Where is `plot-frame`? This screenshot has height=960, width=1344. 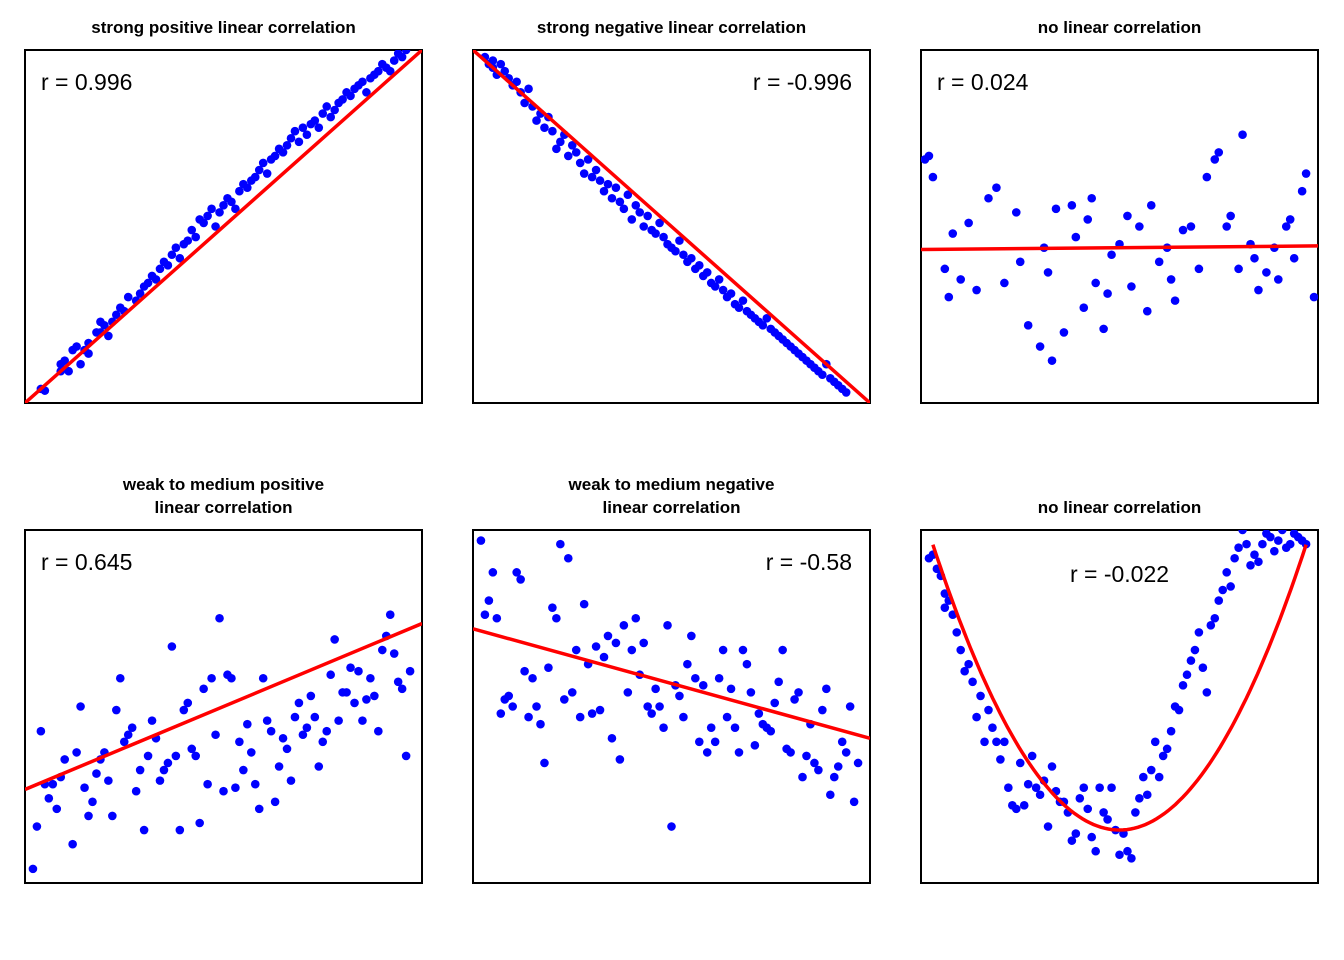
plot-frame is located at coordinates (223, 706).